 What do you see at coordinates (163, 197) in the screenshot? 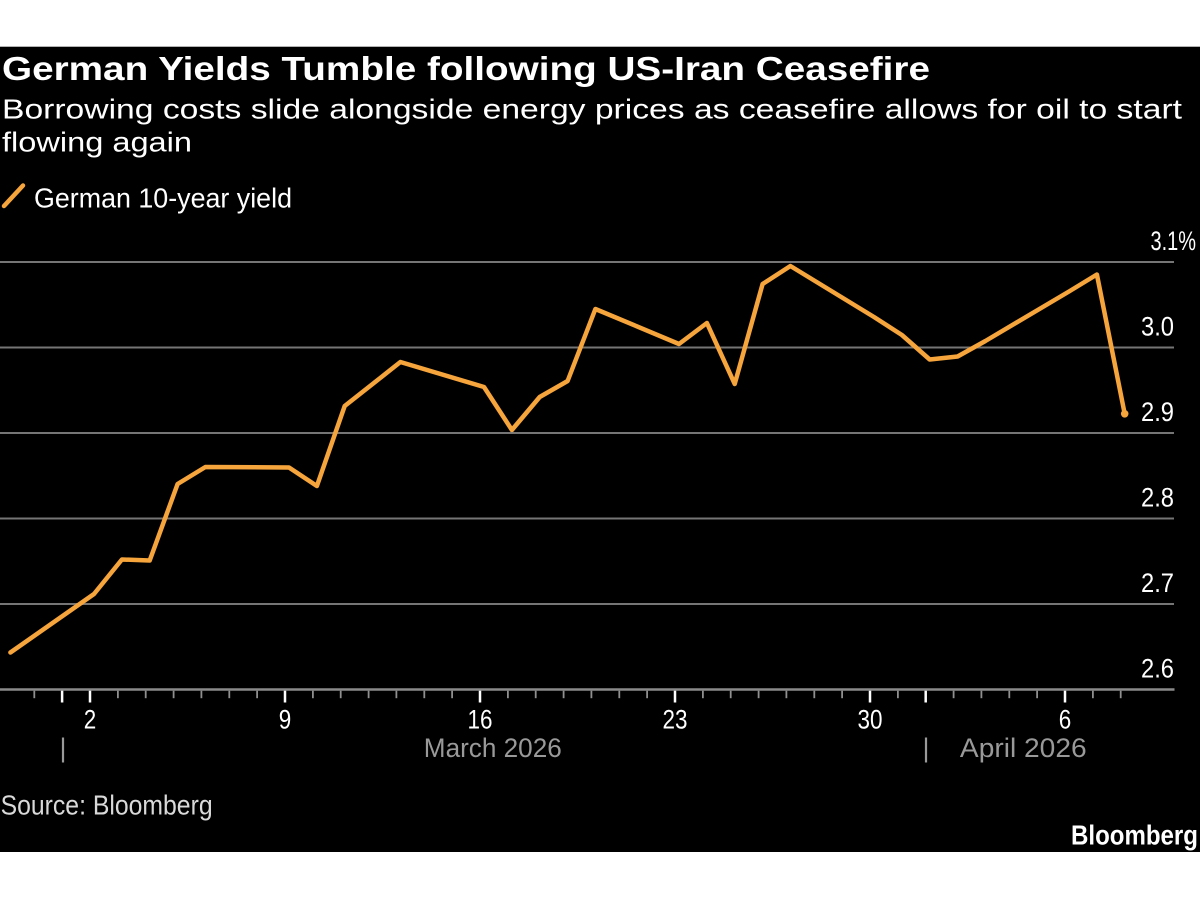
I see `svg-text: German 10-year yield` at bounding box center [163, 197].